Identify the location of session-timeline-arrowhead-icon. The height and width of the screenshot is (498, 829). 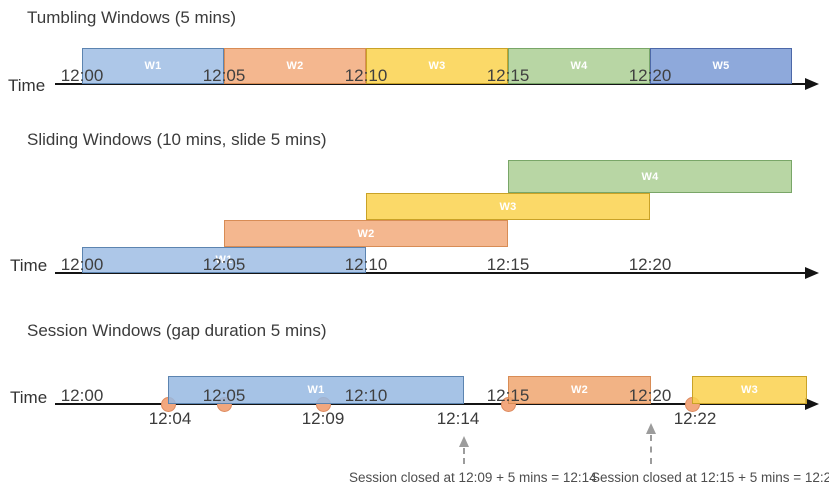
(812, 404).